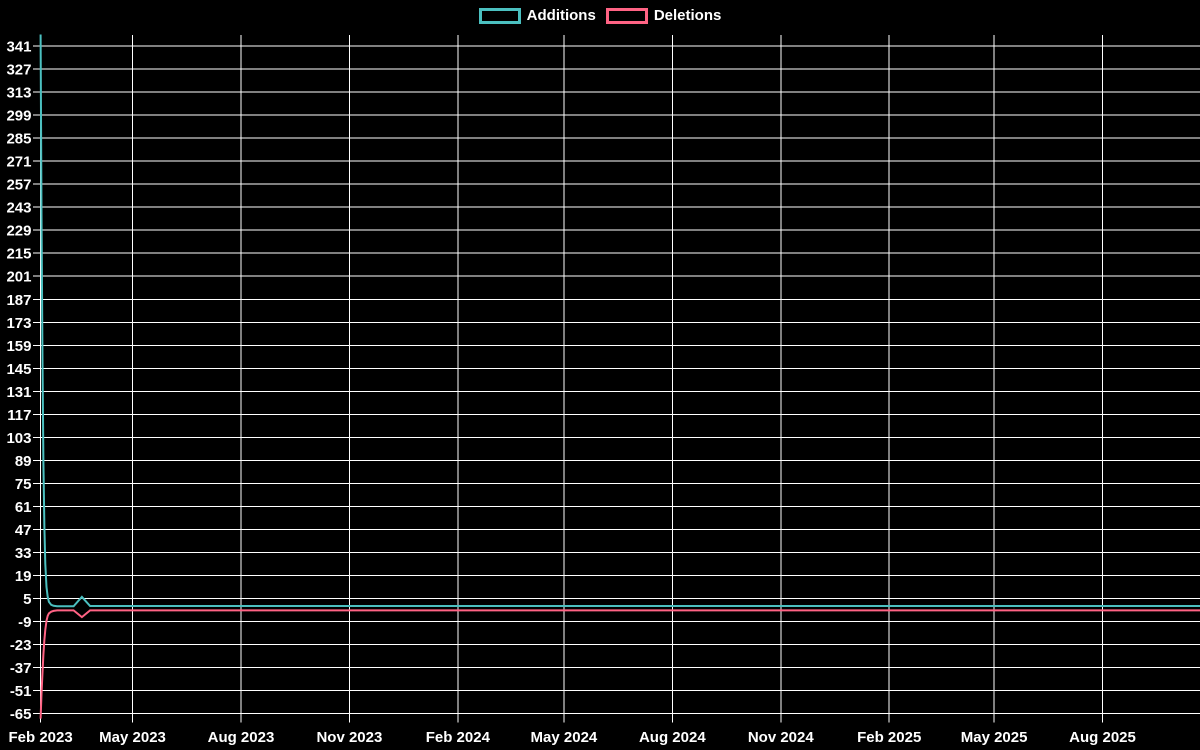  What do you see at coordinates (18, 70) in the screenshot?
I see `y-tick-label: 327` at bounding box center [18, 70].